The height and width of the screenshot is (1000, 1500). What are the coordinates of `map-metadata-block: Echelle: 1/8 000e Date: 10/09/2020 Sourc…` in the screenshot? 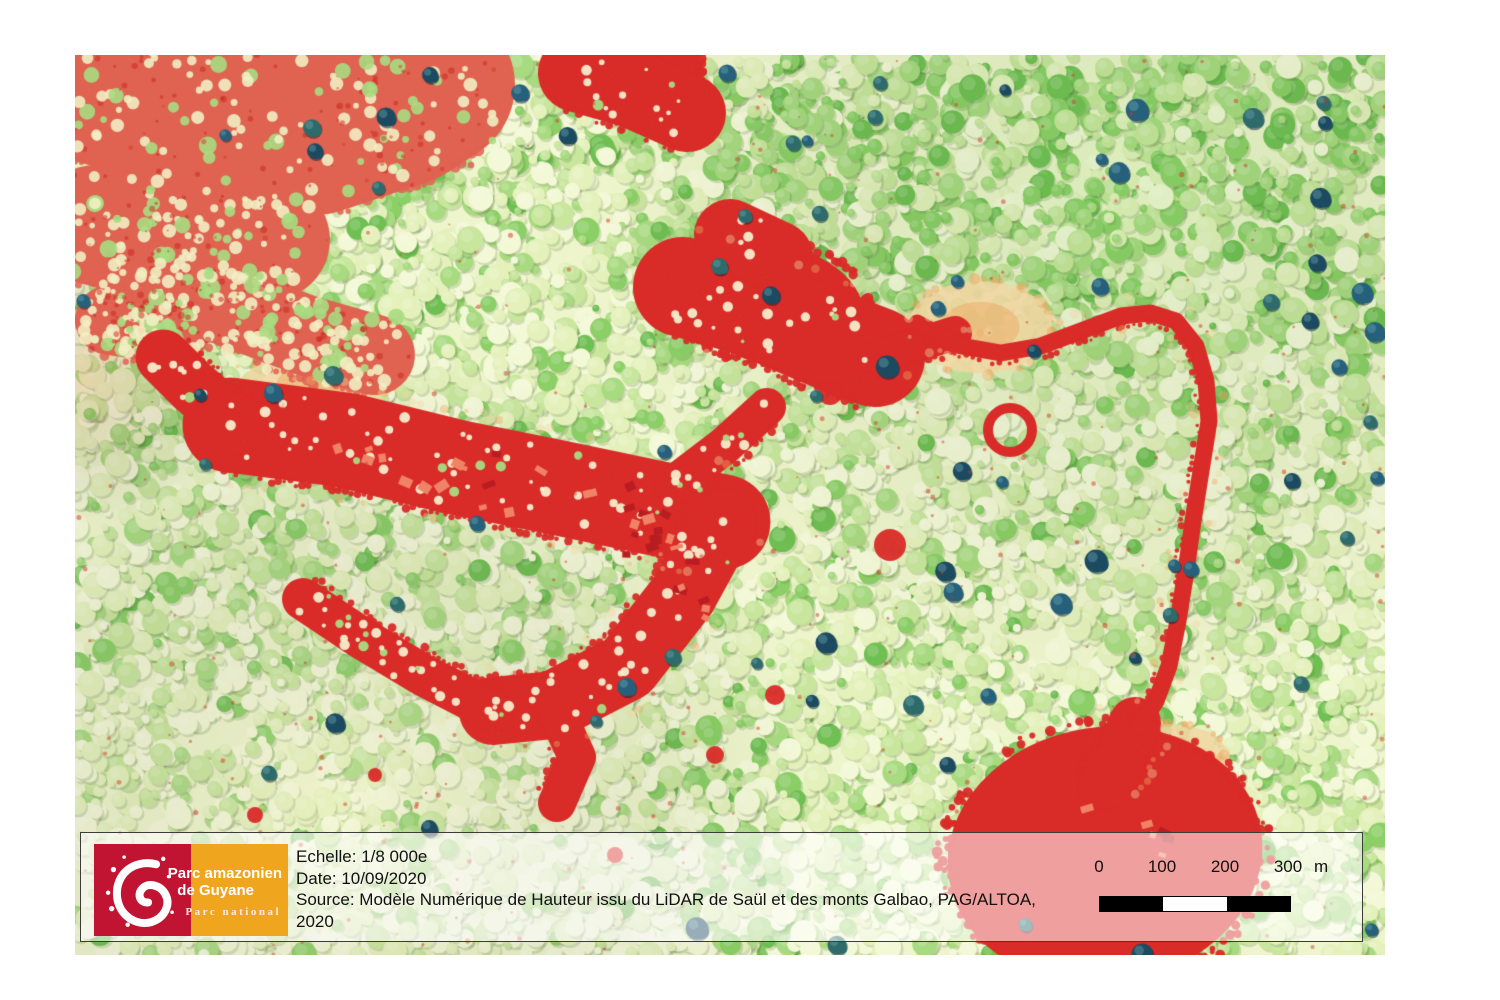 It's located at (696, 889).